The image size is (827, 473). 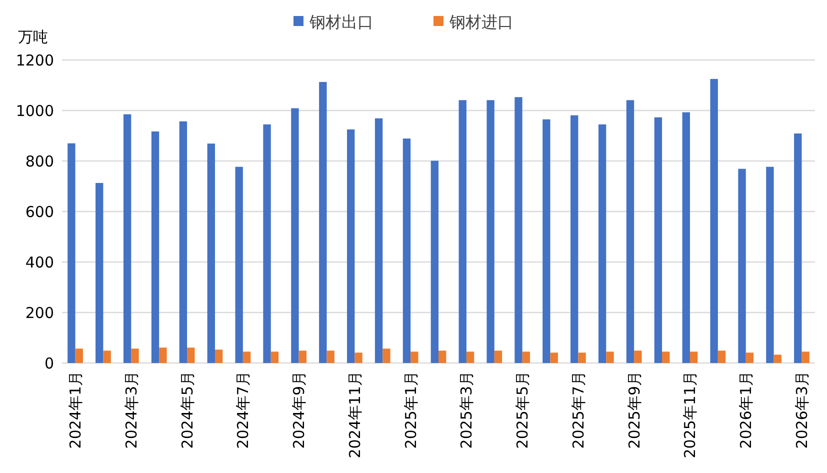 I want to click on x-tick-label: 2025年5月, so click(x=523, y=410).